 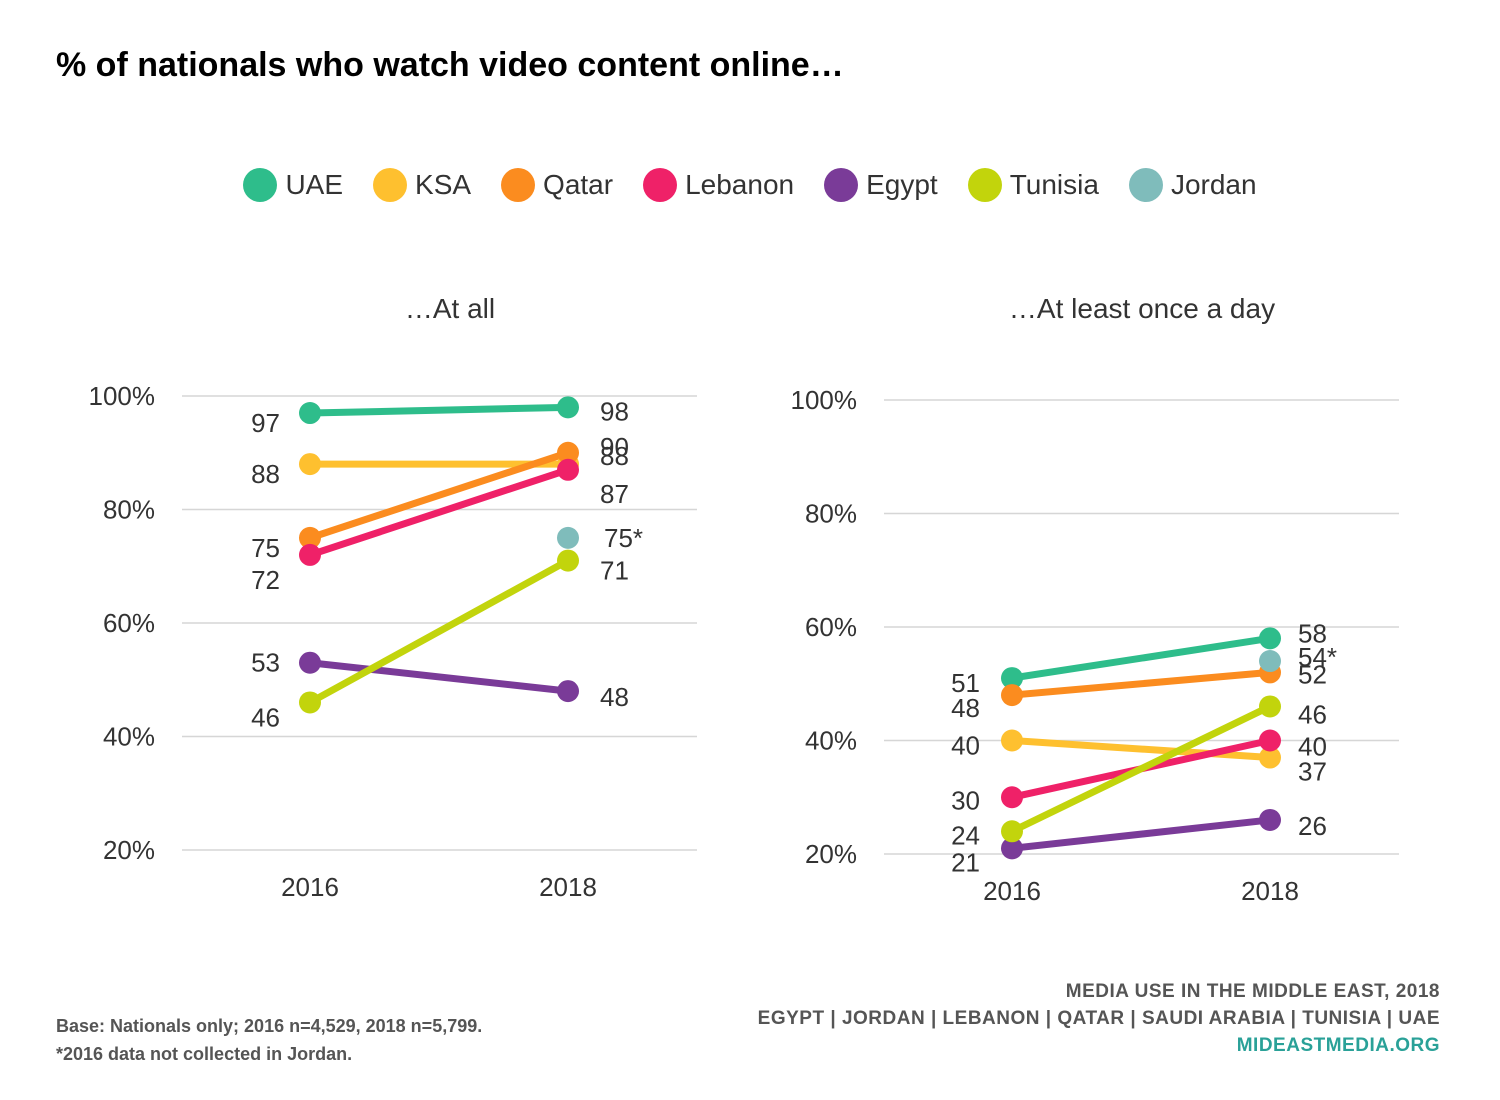 What do you see at coordinates (614, 494) in the screenshot?
I see `data-label-lebanon-2018: 87` at bounding box center [614, 494].